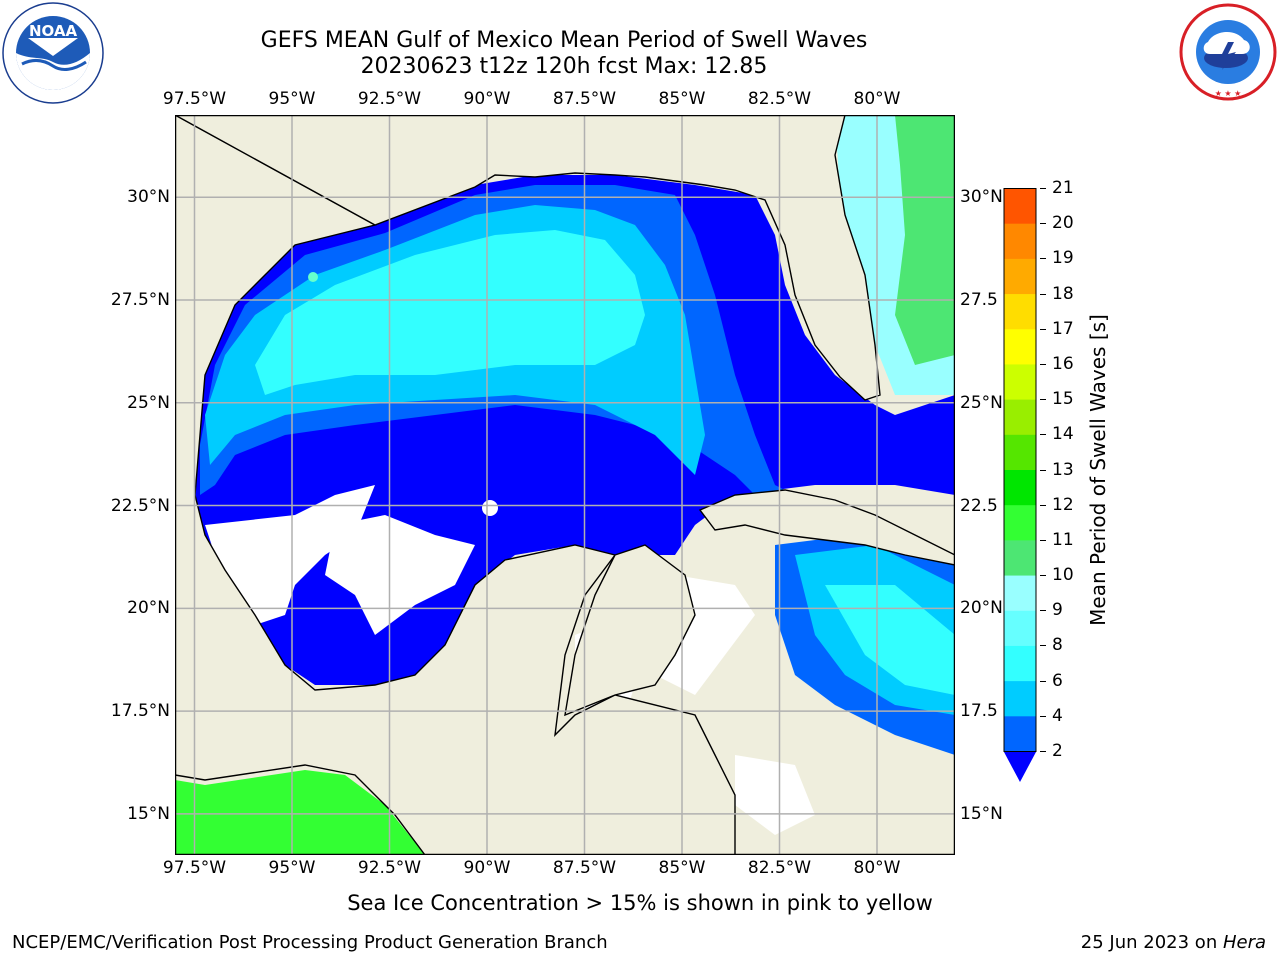 The image size is (1280, 960). Describe the element at coordinates (1063, 188) in the screenshot. I see `colorbar-tick-label: 21` at that location.